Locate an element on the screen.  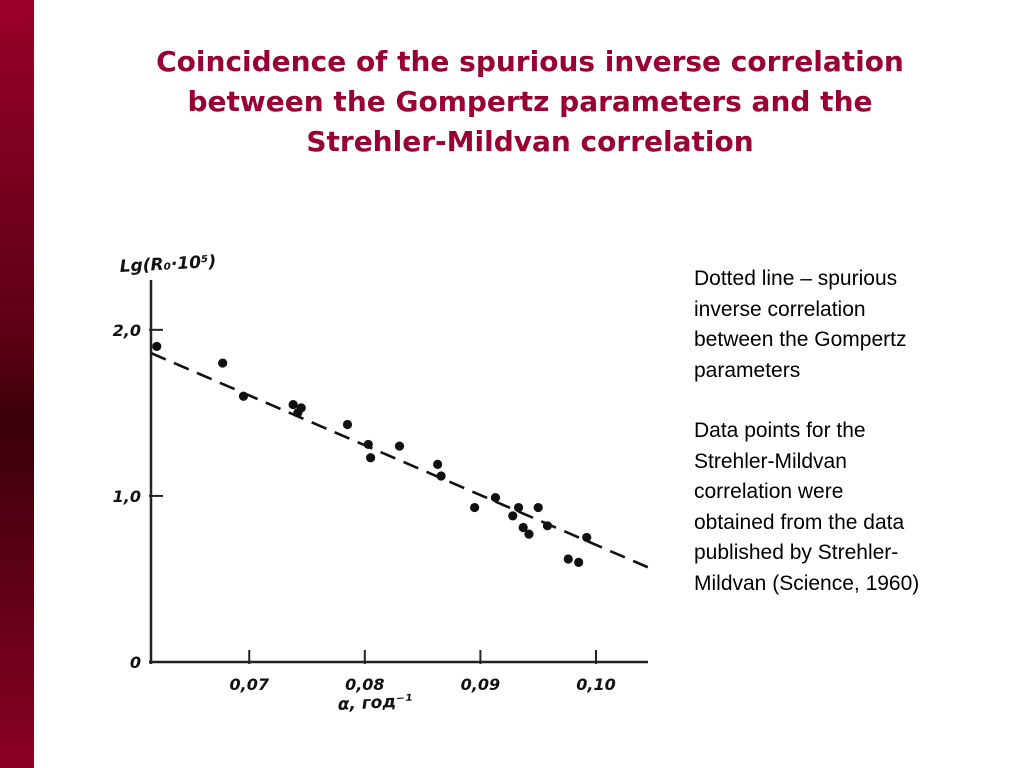
x-axis-title: α, год⁻¹ is located at coordinates (375, 703).